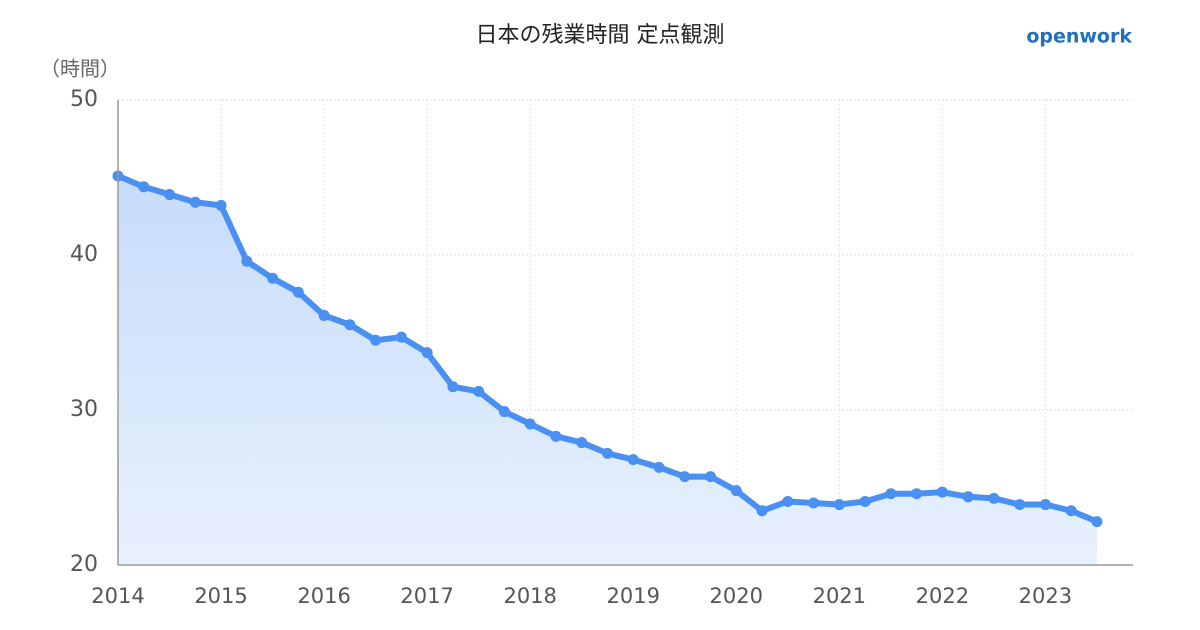 This screenshot has height=630, width=1200. Describe the element at coordinates (323, 596) in the screenshot. I see `x-tick-label: 2016` at that location.